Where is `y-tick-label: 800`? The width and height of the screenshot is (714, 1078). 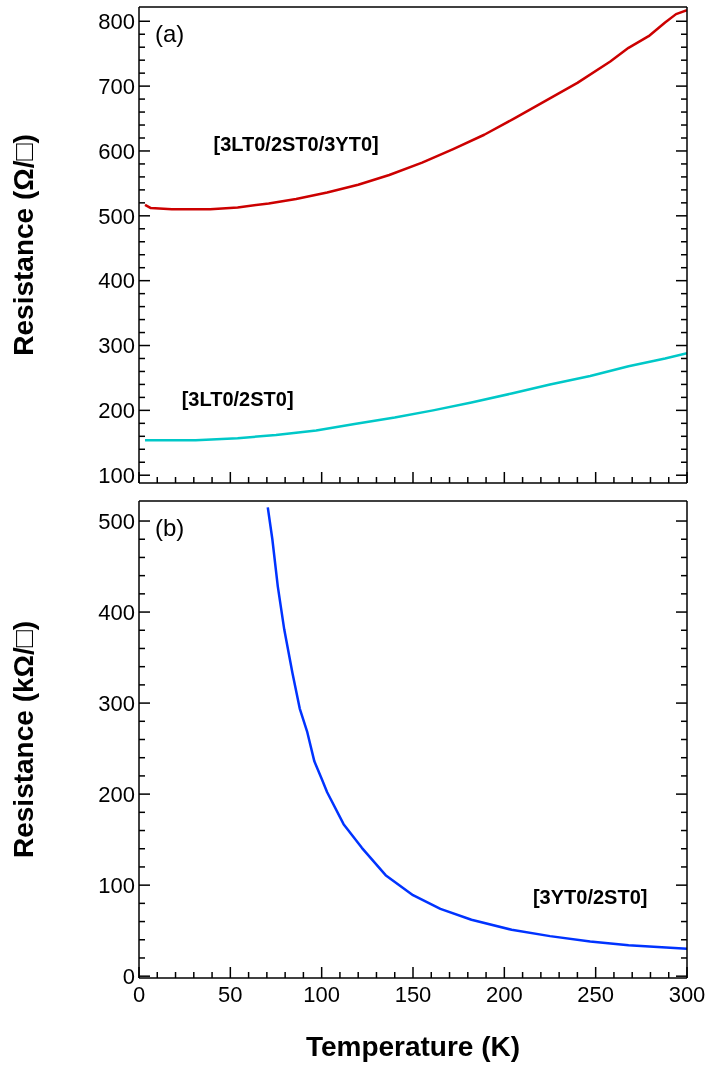
y-tick-label: 800 is located at coordinates (116, 21).